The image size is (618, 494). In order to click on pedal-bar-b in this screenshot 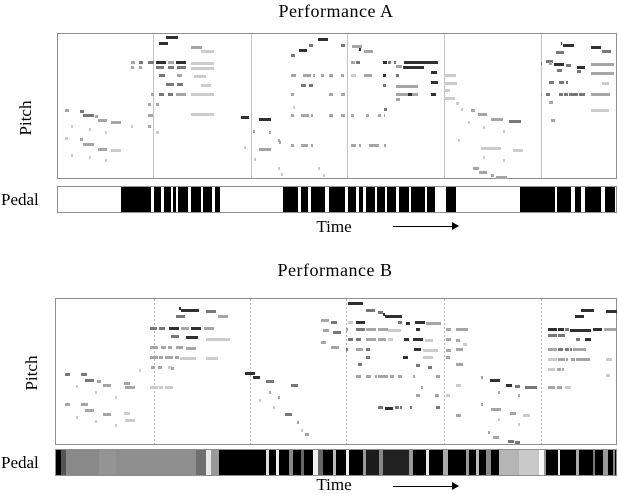, I will do `click(336, 462)`.